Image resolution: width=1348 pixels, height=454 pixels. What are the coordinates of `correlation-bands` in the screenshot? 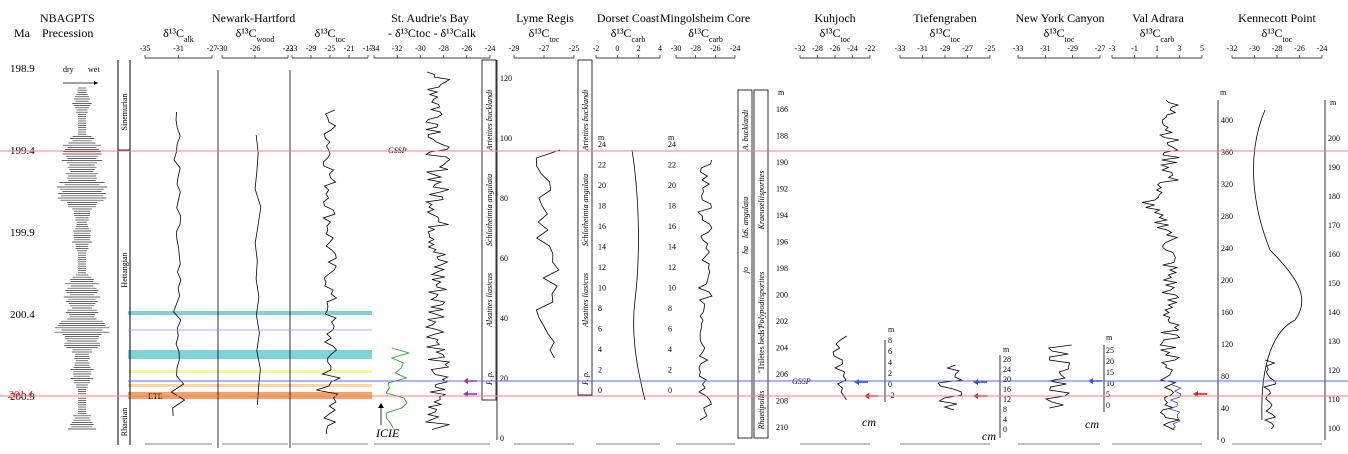 It's located at (250, 355).